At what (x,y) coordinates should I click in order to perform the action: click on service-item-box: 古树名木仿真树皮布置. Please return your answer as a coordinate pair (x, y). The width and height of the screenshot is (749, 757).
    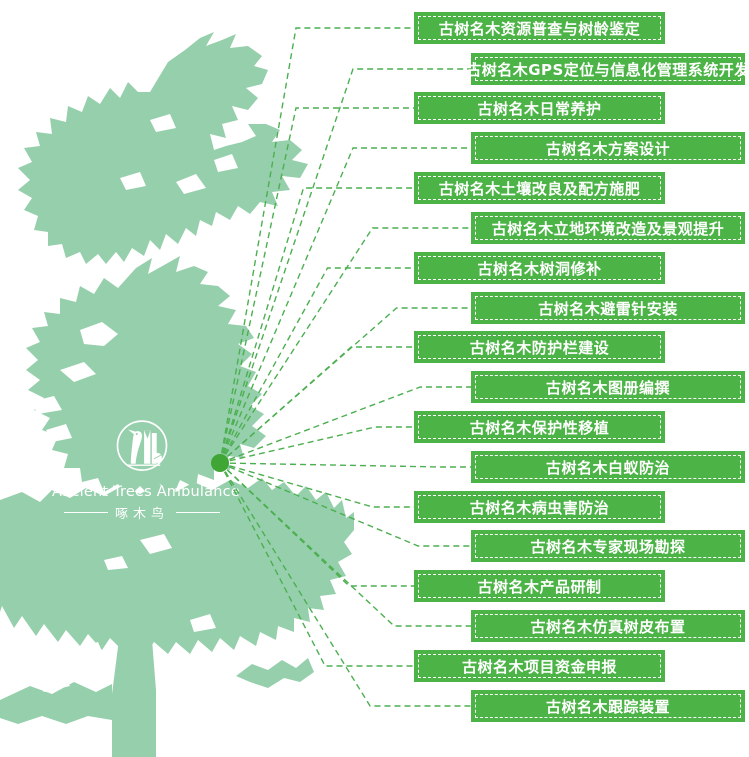
    Looking at the image, I should click on (608, 626).